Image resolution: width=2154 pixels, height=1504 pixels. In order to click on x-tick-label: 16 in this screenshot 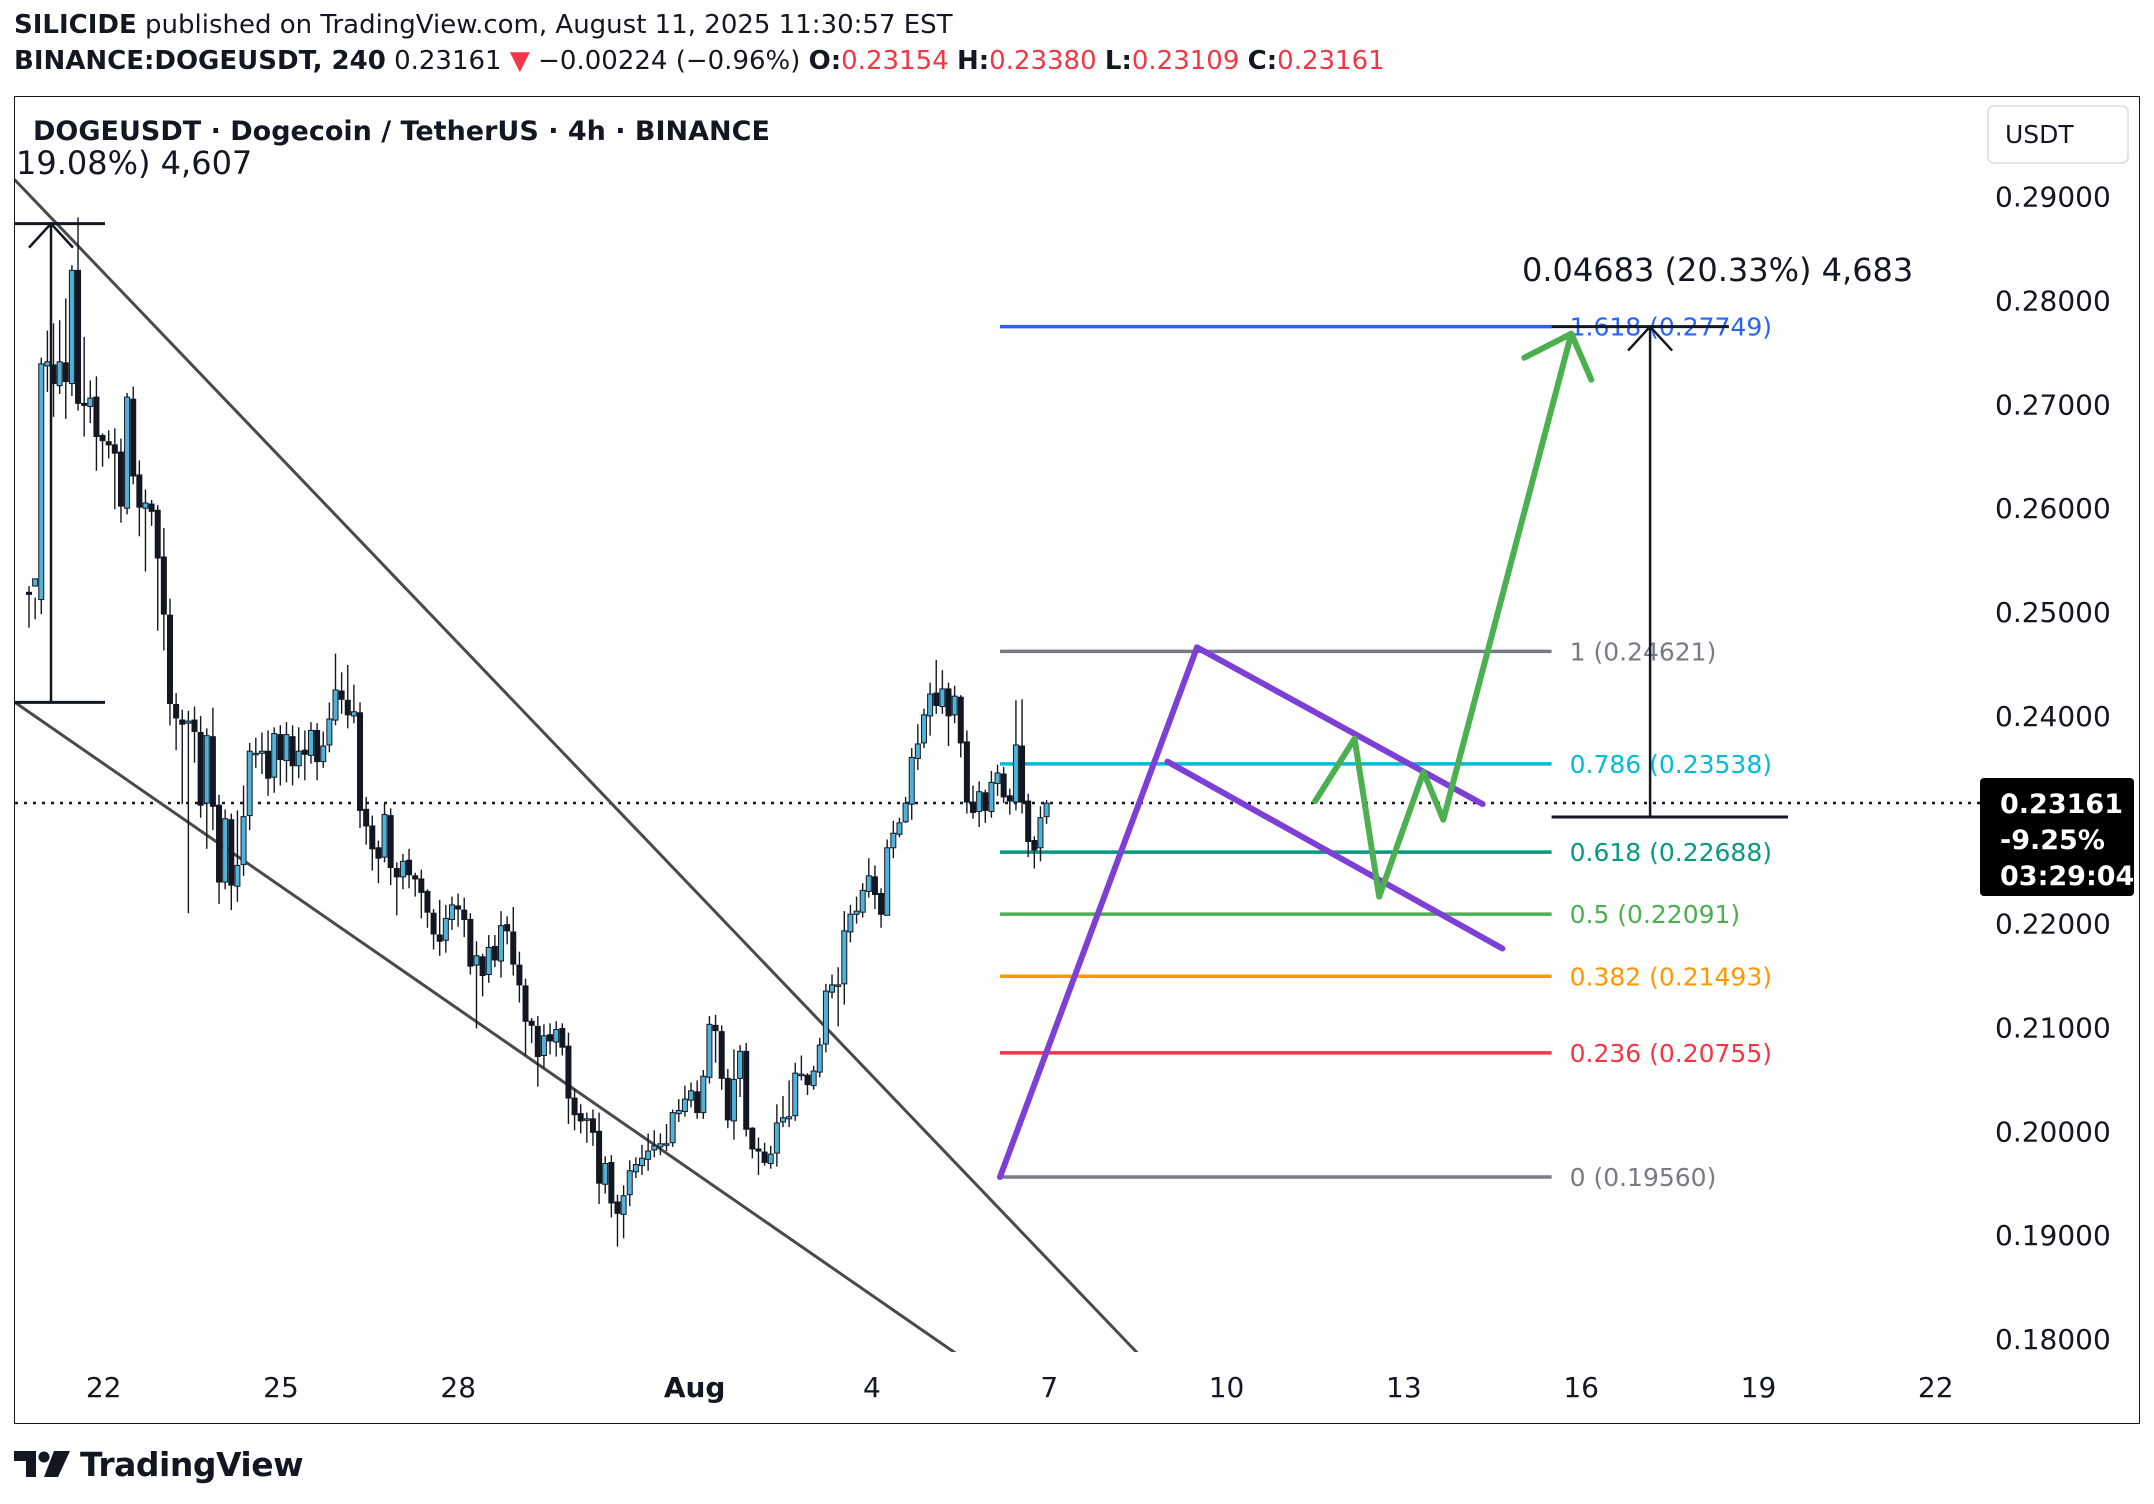, I will do `click(1581, 1387)`.